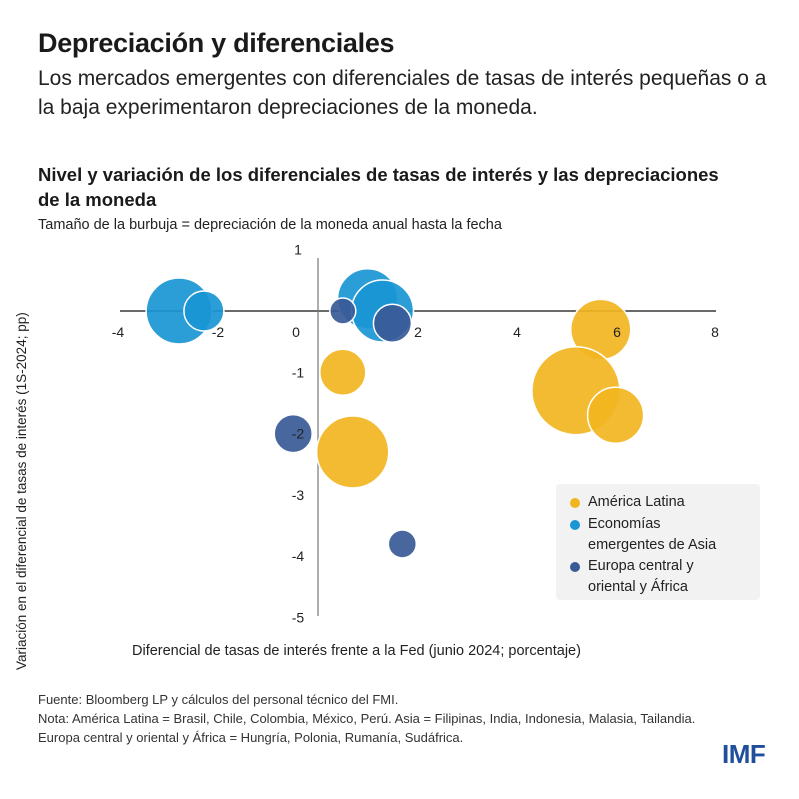 This screenshot has width=799, height=799. I want to click on x-tick-label: 8, so click(715, 332).